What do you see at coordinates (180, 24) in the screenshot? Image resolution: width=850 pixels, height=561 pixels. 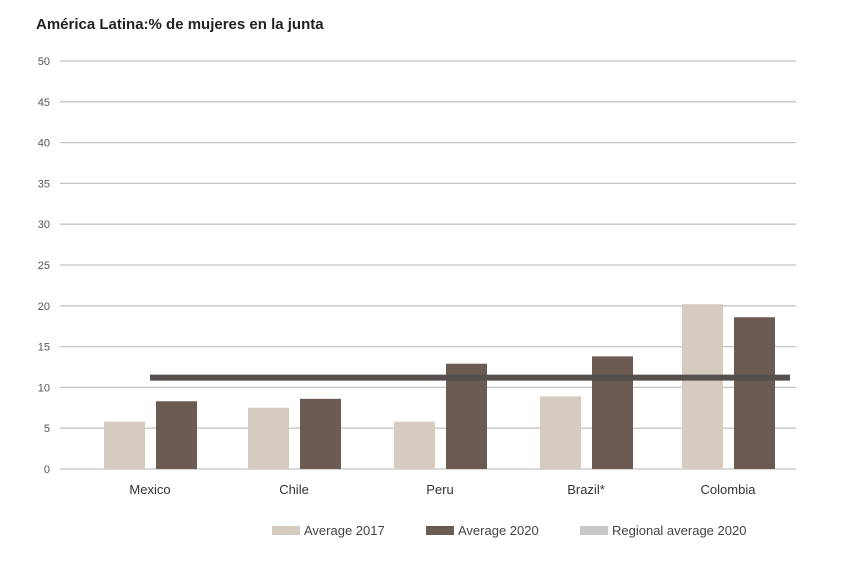 I see `chart-title: América Latina:% de mujeres en la junta` at bounding box center [180, 24].